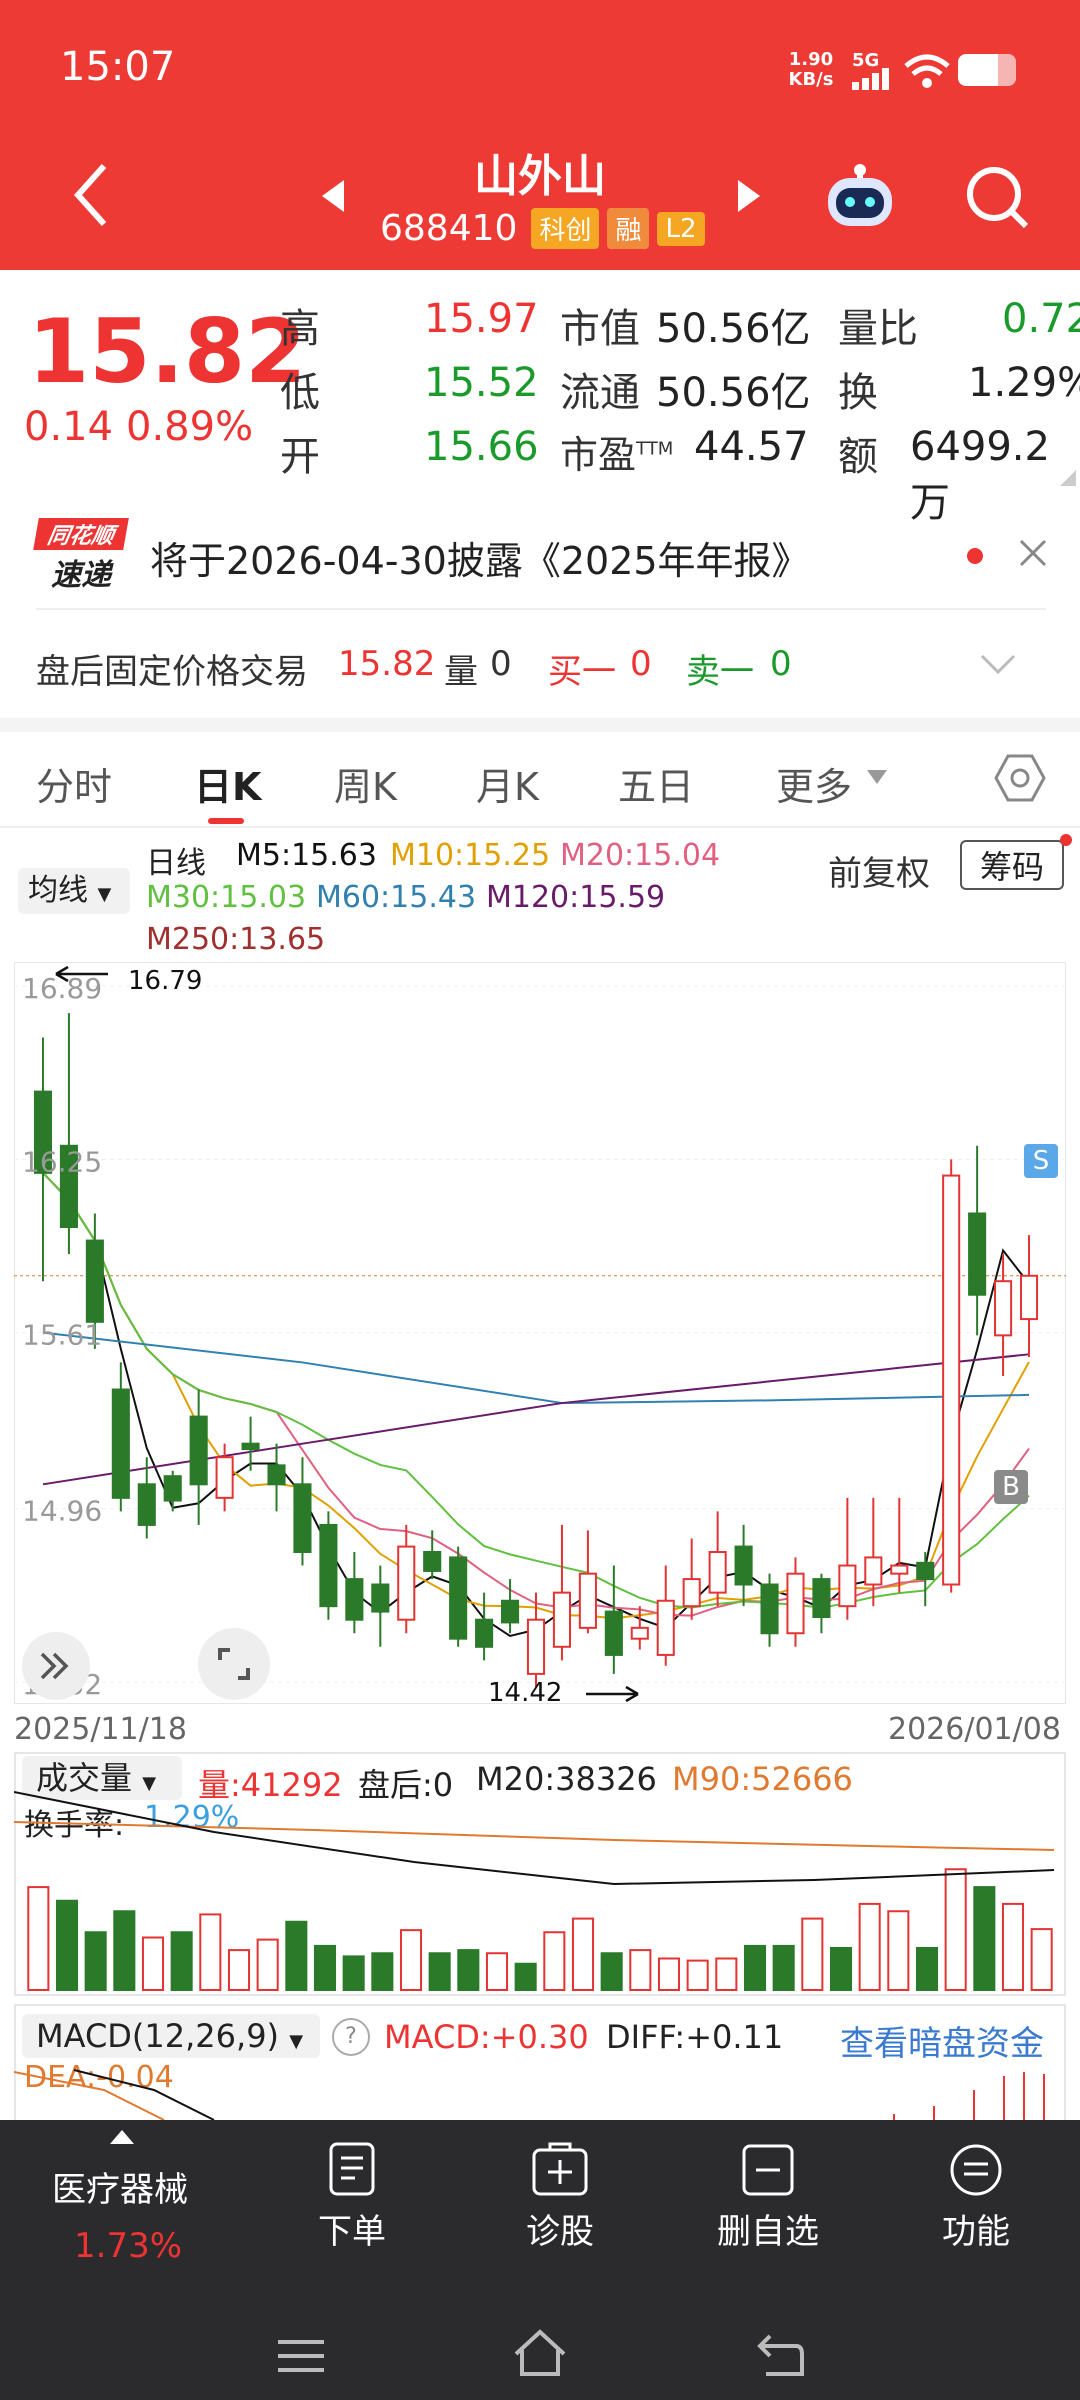 The height and width of the screenshot is (2400, 1080). I want to click on section-gap, so click(540, 725).